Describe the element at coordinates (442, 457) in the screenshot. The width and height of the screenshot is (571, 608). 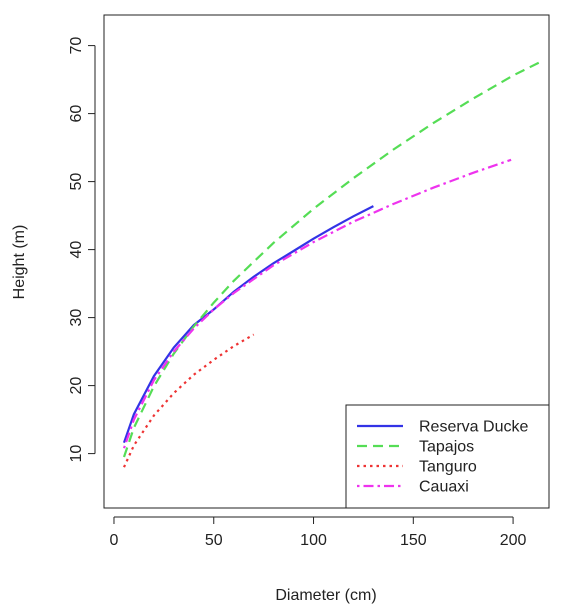
I see `legend-items: Reserva Ducke Tapajos Tanguro Cauaxi` at that location.